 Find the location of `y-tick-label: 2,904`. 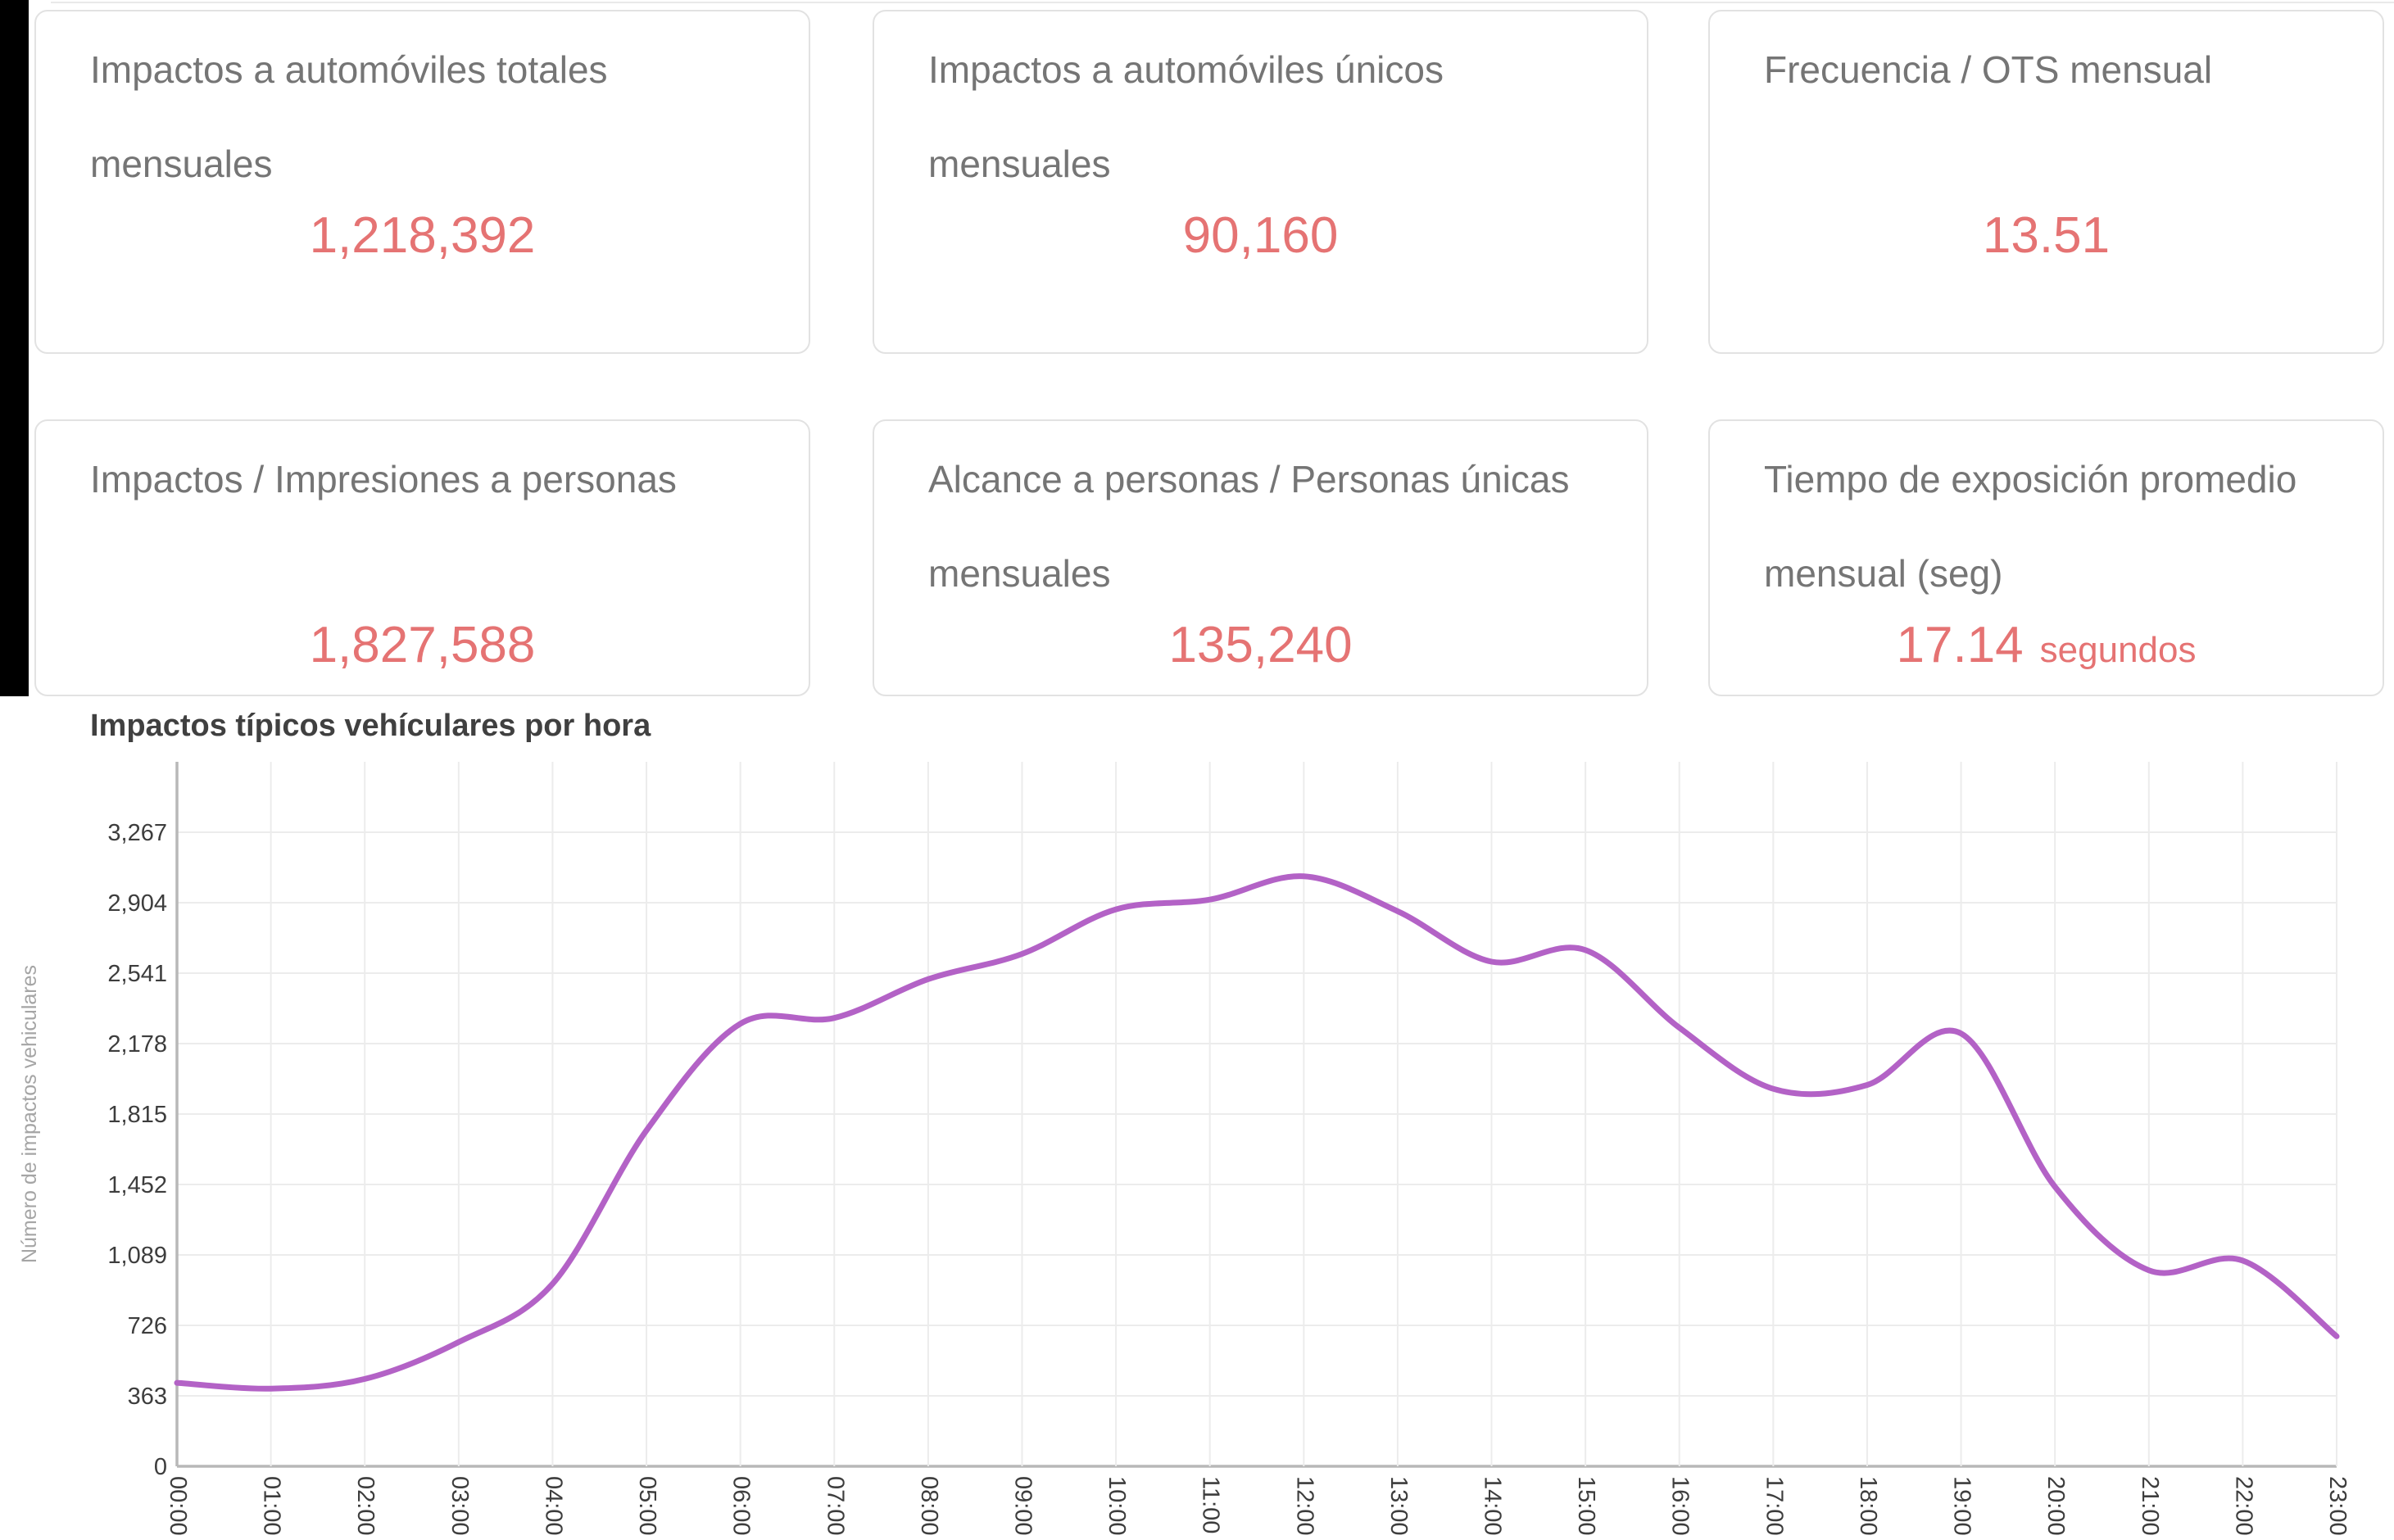

y-tick-label: 2,904 is located at coordinates (137, 903).